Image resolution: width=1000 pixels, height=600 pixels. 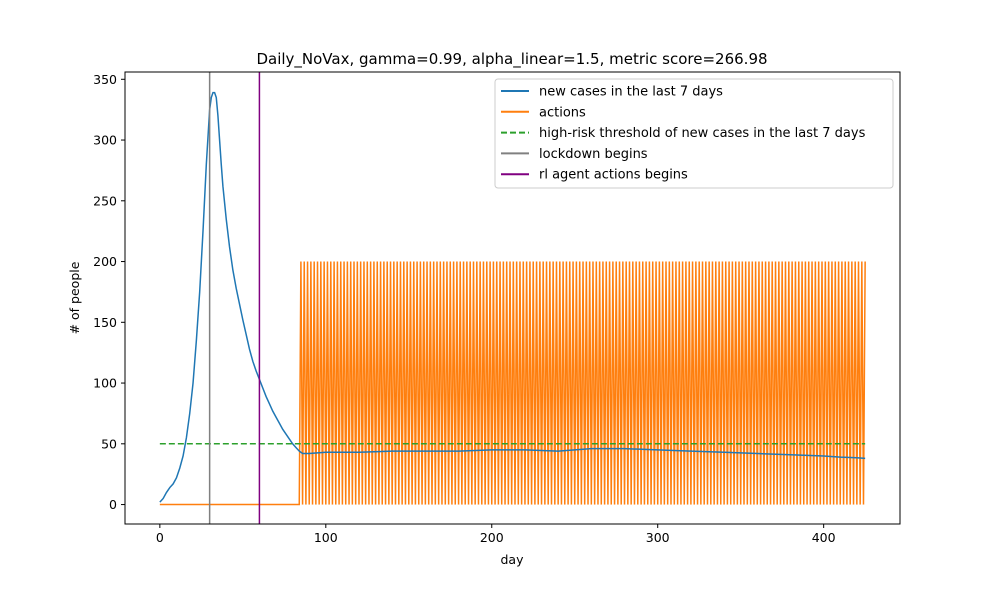 What do you see at coordinates (513, 559) in the screenshot?
I see `x-axis-label: day` at bounding box center [513, 559].